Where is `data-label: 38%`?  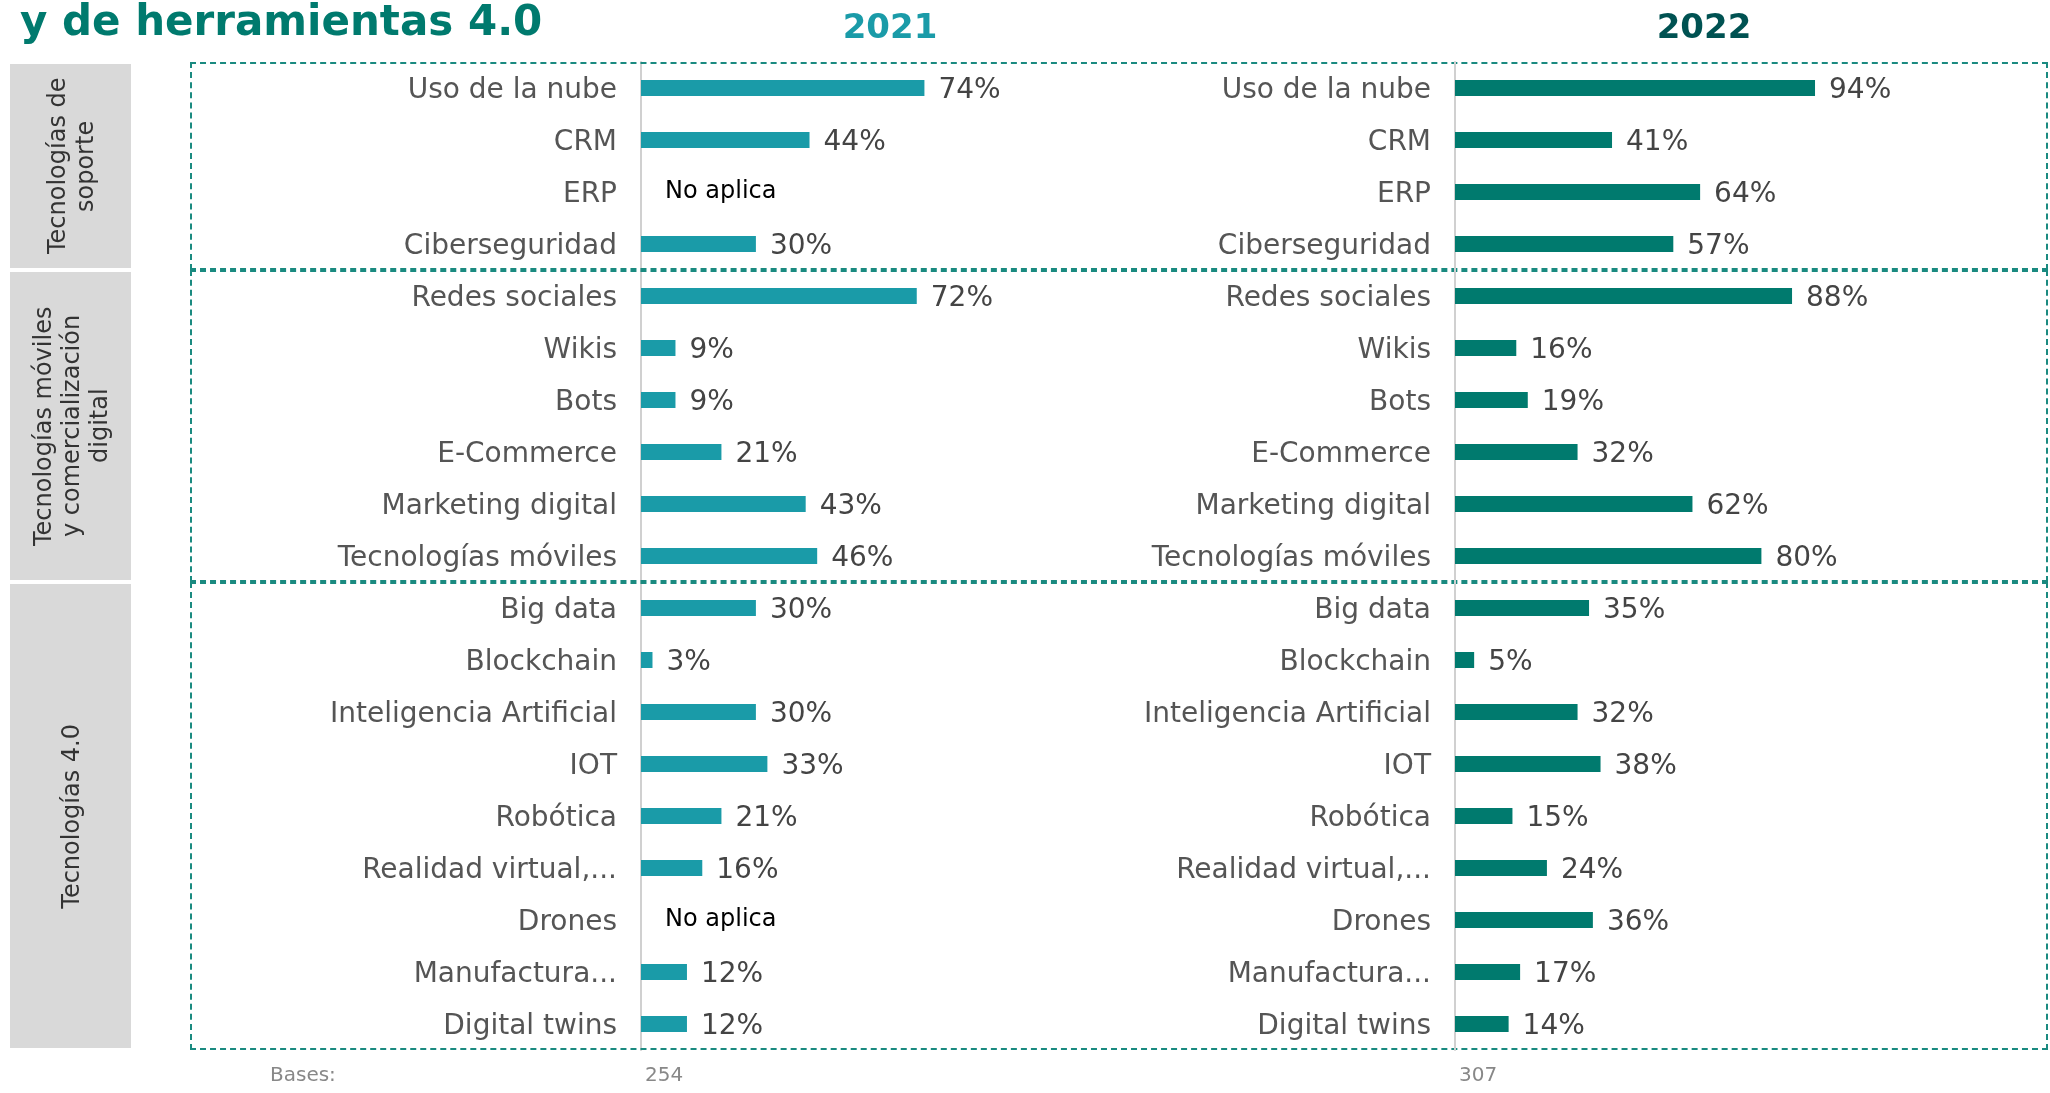
data-label: 38% is located at coordinates (1645, 764).